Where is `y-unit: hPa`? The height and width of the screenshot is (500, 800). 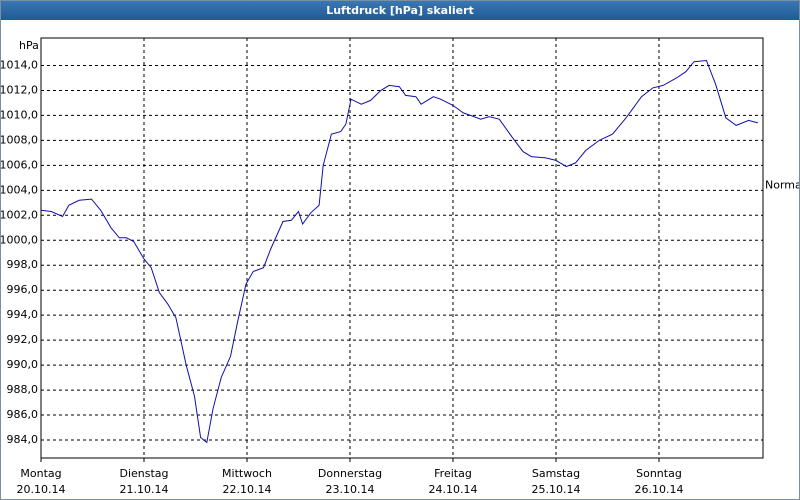 y-unit: hPa is located at coordinates (29, 45).